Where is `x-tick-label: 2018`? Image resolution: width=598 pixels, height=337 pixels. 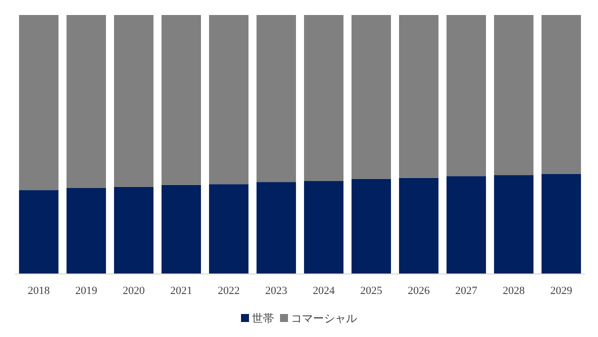 x-tick-label: 2018 is located at coordinates (39, 291).